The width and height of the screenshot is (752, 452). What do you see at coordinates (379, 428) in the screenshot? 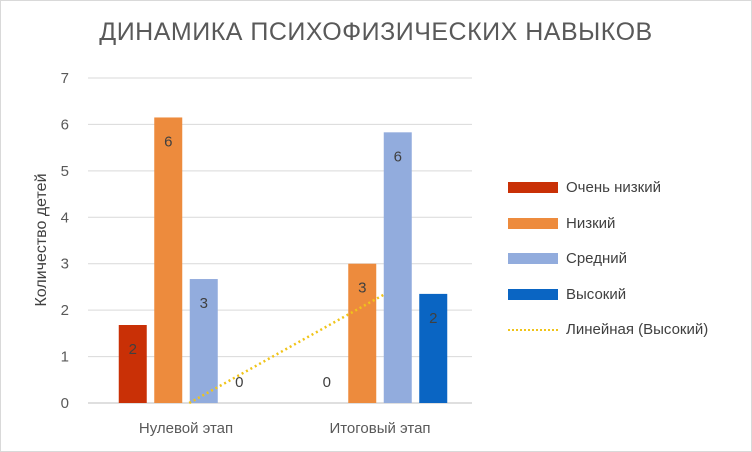
I see `x-tick-label: Итоговый этап` at bounding box center [379, 428].